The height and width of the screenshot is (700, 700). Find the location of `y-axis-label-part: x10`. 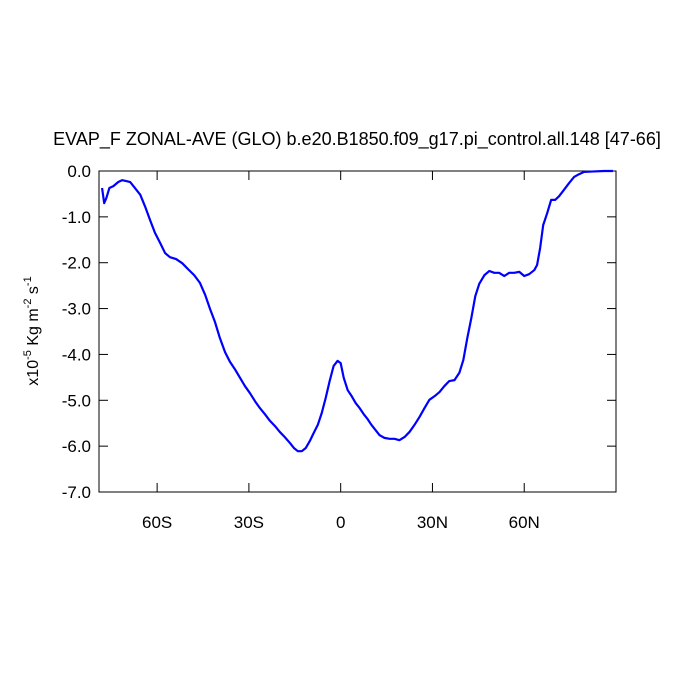

y-axis-label-part: x10 is located at coordinates (33, 373).